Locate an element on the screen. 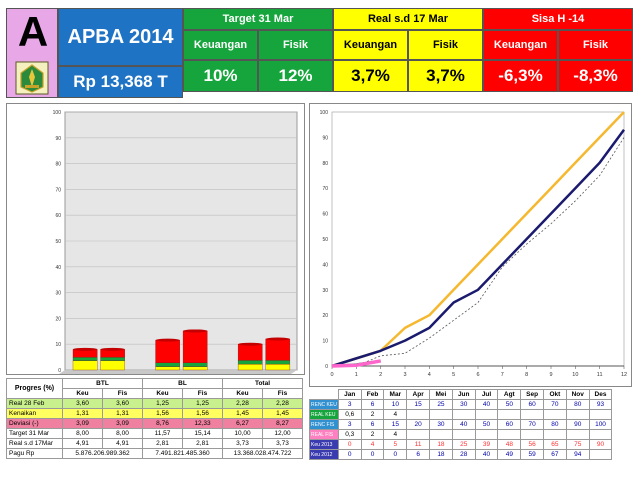 The image size is (638, 479). row-label: Real s.d 17Mar is located at coordinates (34, 443).